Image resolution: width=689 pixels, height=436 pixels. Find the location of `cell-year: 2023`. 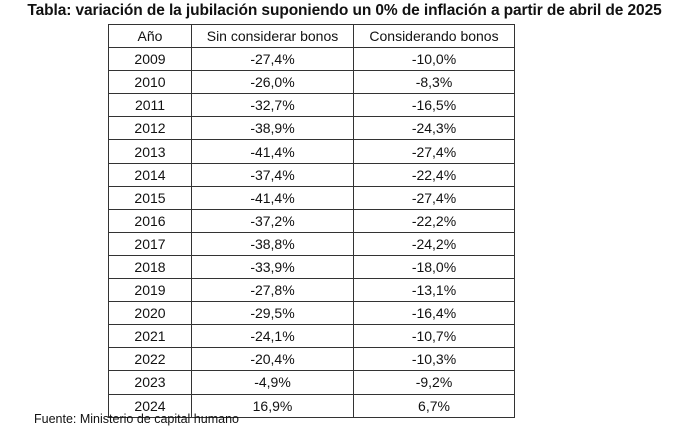

cell-year: 2023 is located at coordinates (150, 382).